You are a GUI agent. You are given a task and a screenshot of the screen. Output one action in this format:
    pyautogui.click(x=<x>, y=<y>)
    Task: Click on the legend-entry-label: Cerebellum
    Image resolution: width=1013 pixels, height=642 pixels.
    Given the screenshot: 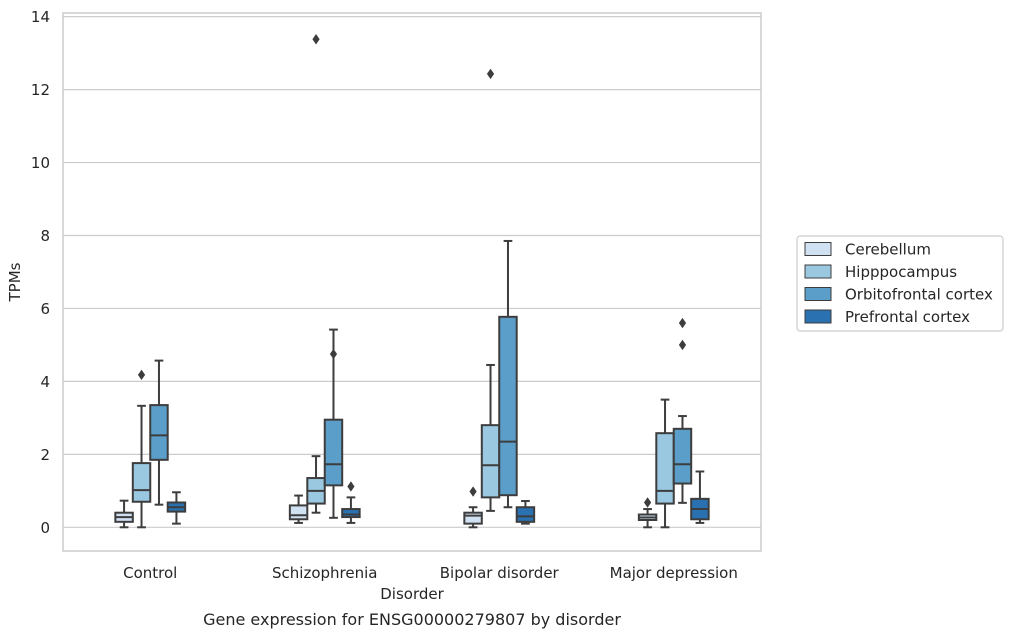 What is the action you would take?
    pyautogui.click(x=888, y=250)
    